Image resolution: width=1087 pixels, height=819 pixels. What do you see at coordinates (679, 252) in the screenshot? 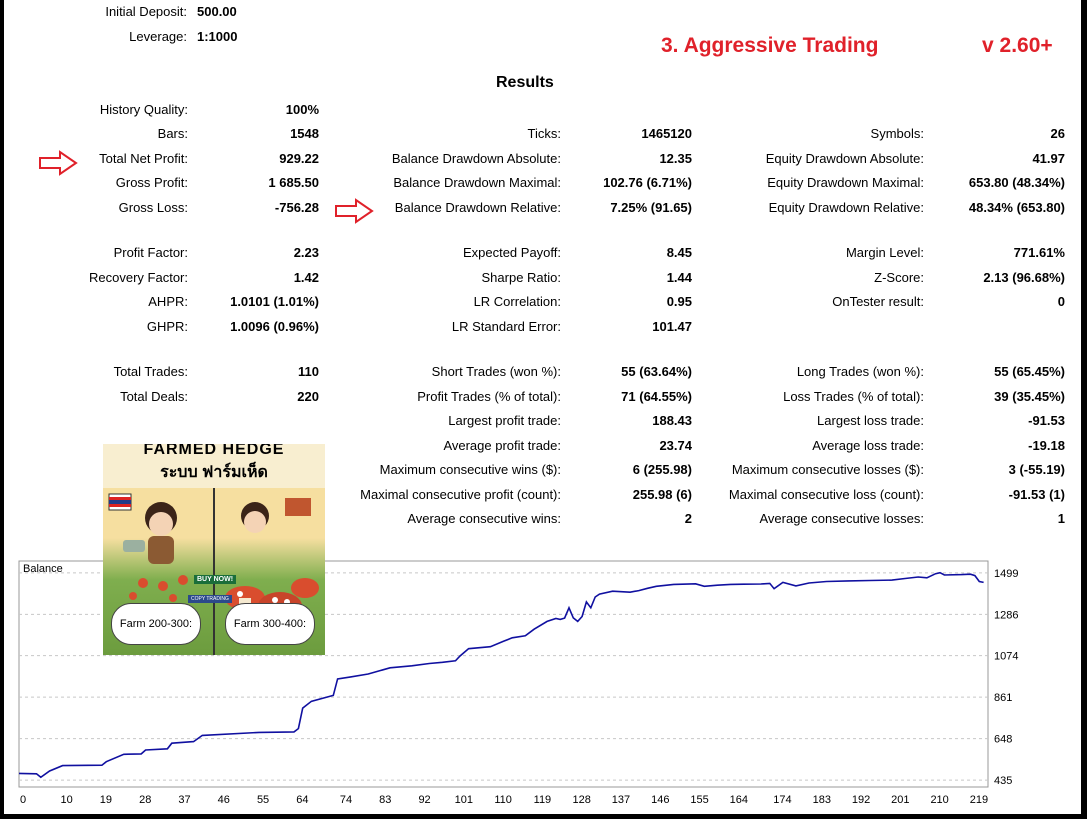
I see `stat-value: 8.45` at bounding box center [679, 252].